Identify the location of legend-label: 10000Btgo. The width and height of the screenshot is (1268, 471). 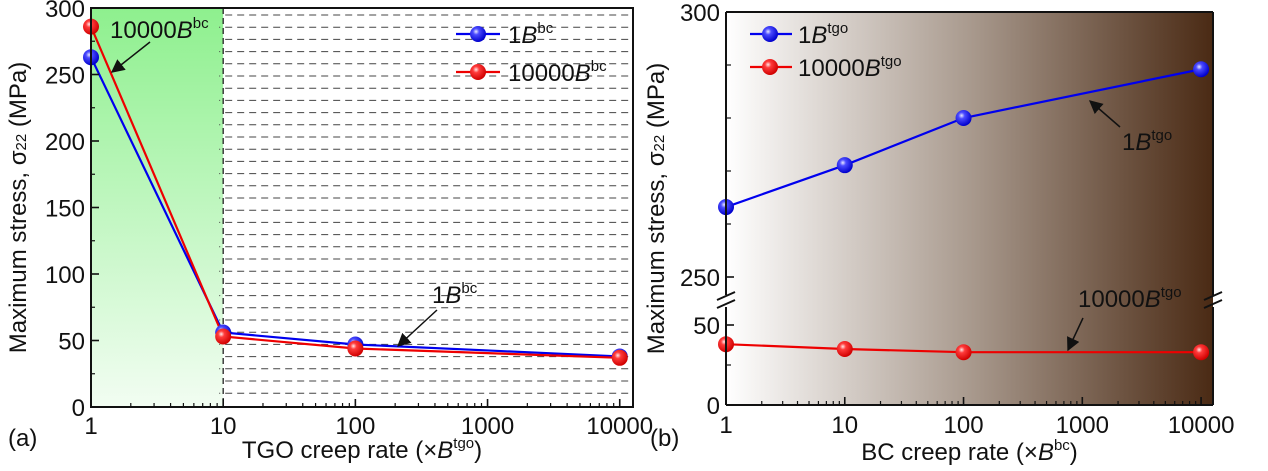
(850, 67).